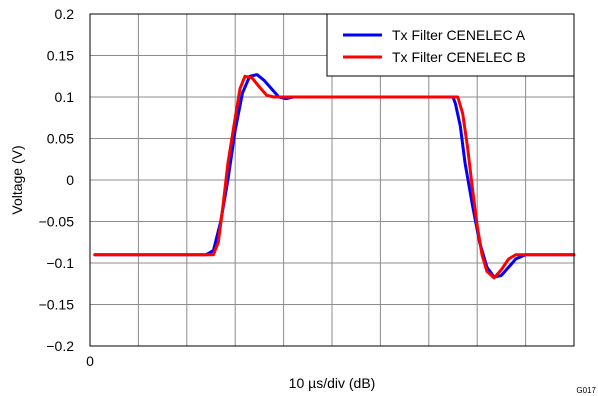  I want to click on x-tick-labels: 0, so click(90, 361).